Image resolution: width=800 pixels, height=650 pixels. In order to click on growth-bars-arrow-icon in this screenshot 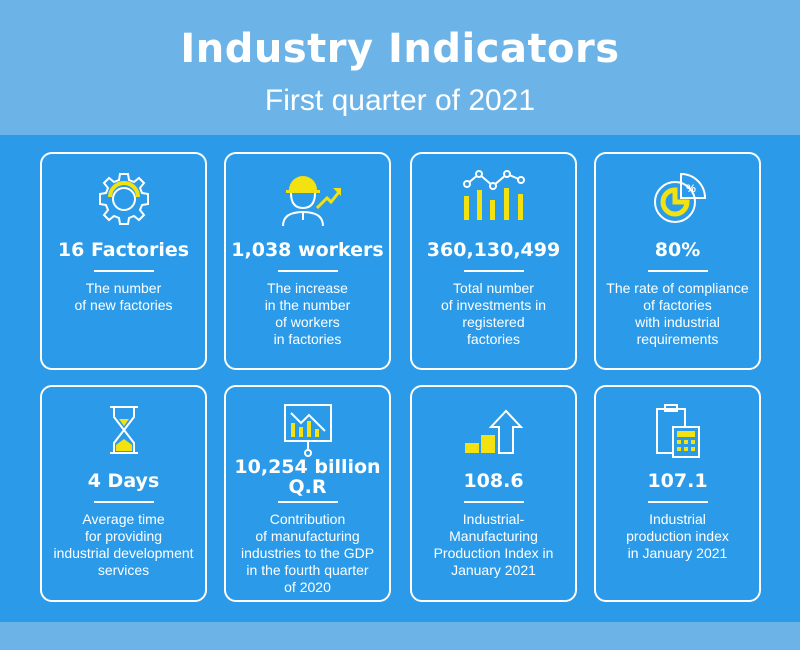, I will do `click(493, 432)`.